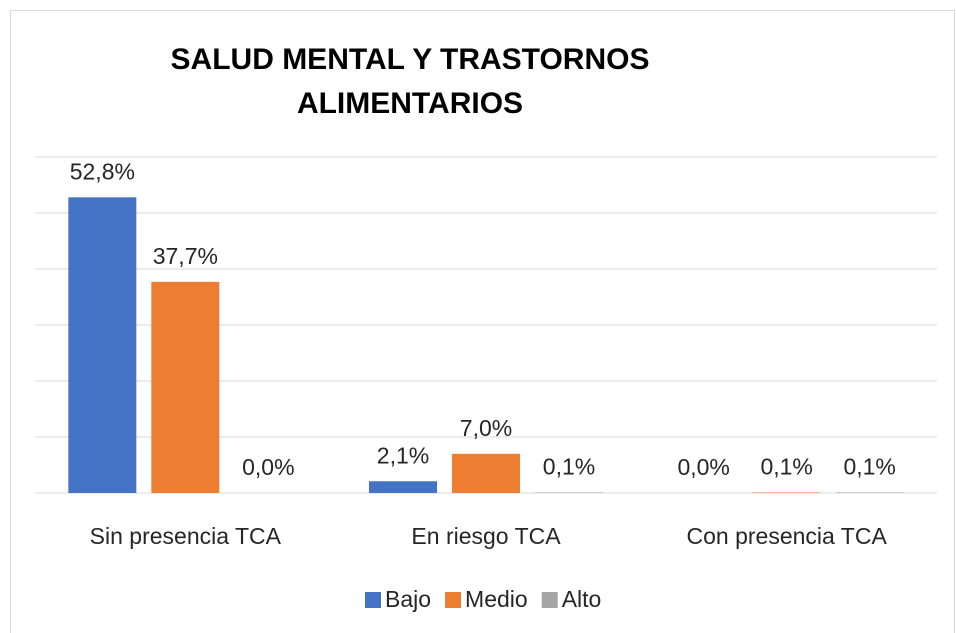  I want to click on chart-title: SALUD MENTAL Y TRASTORNOS ALIMENTARIOS, so click(410, 81).